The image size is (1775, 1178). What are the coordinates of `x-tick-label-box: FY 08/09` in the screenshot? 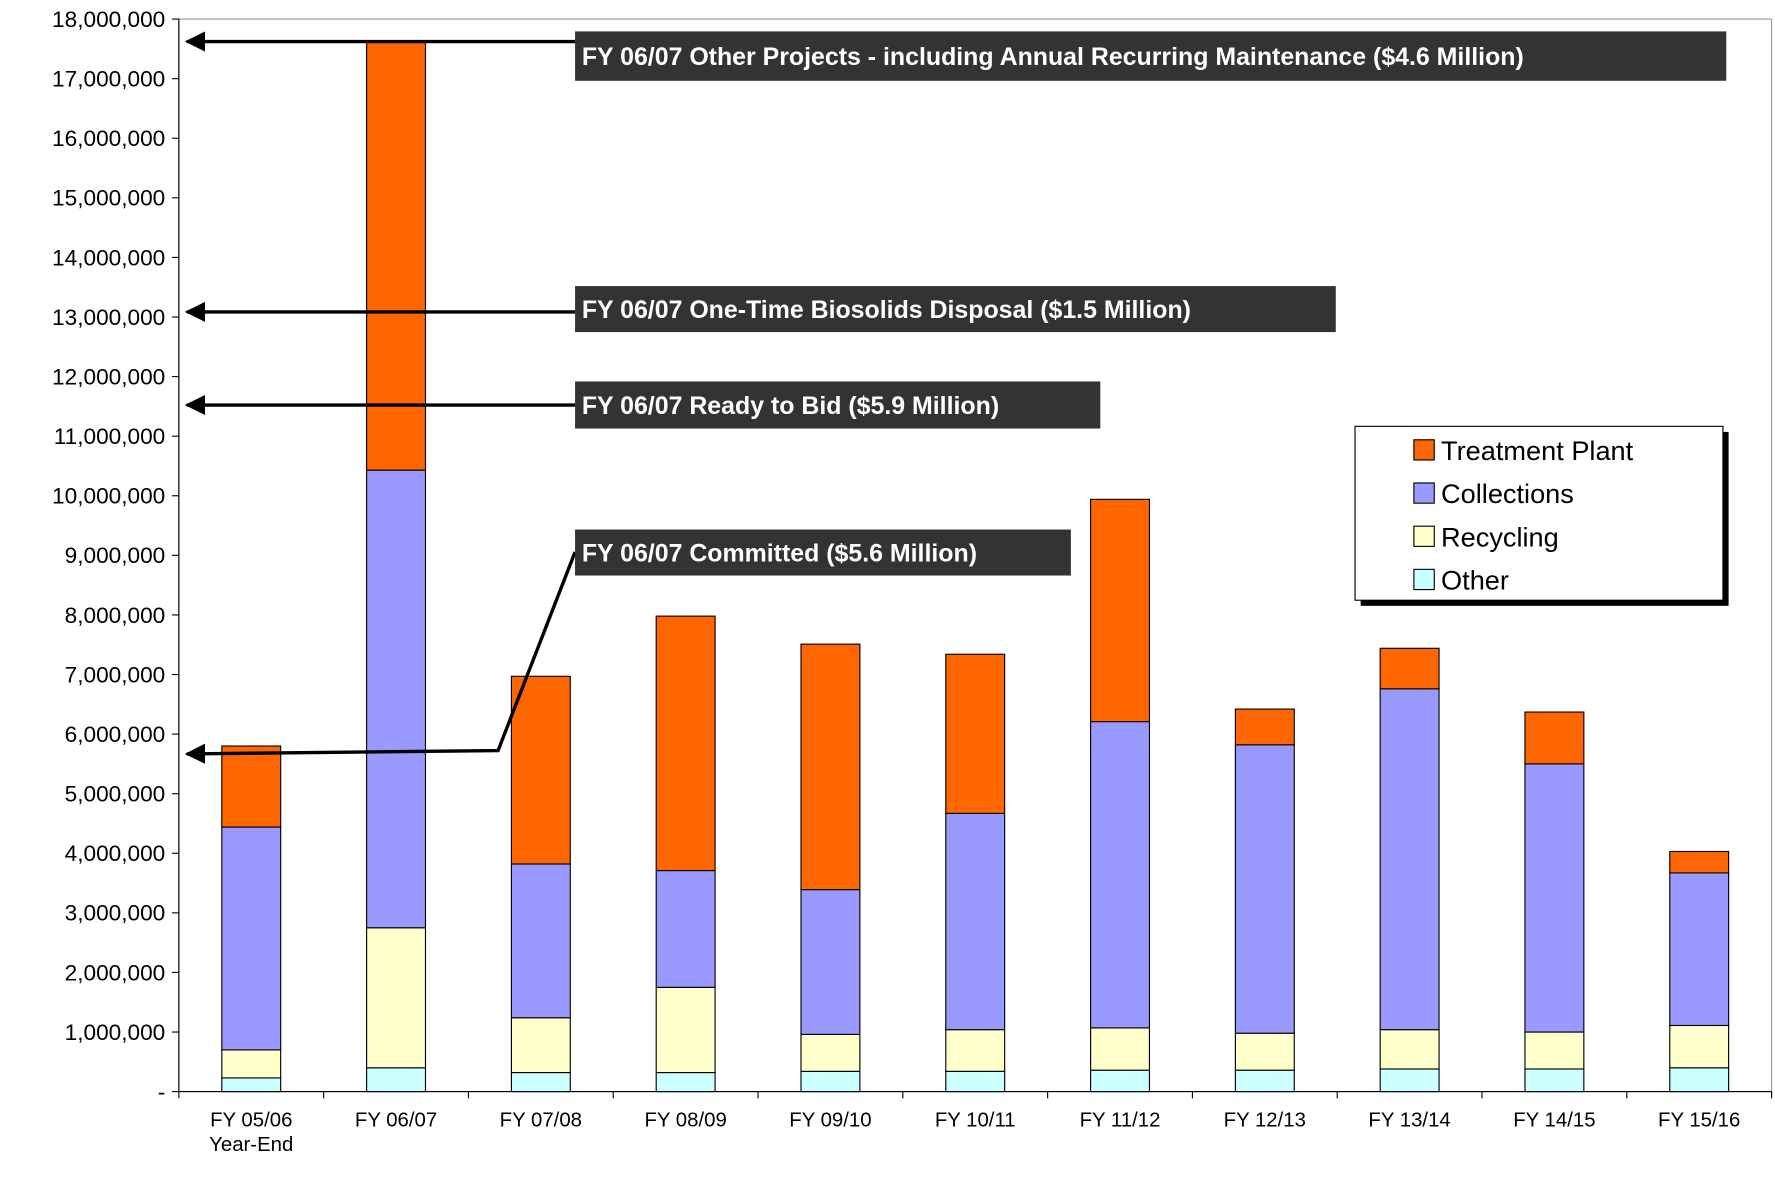 It's located at (685, 1119).